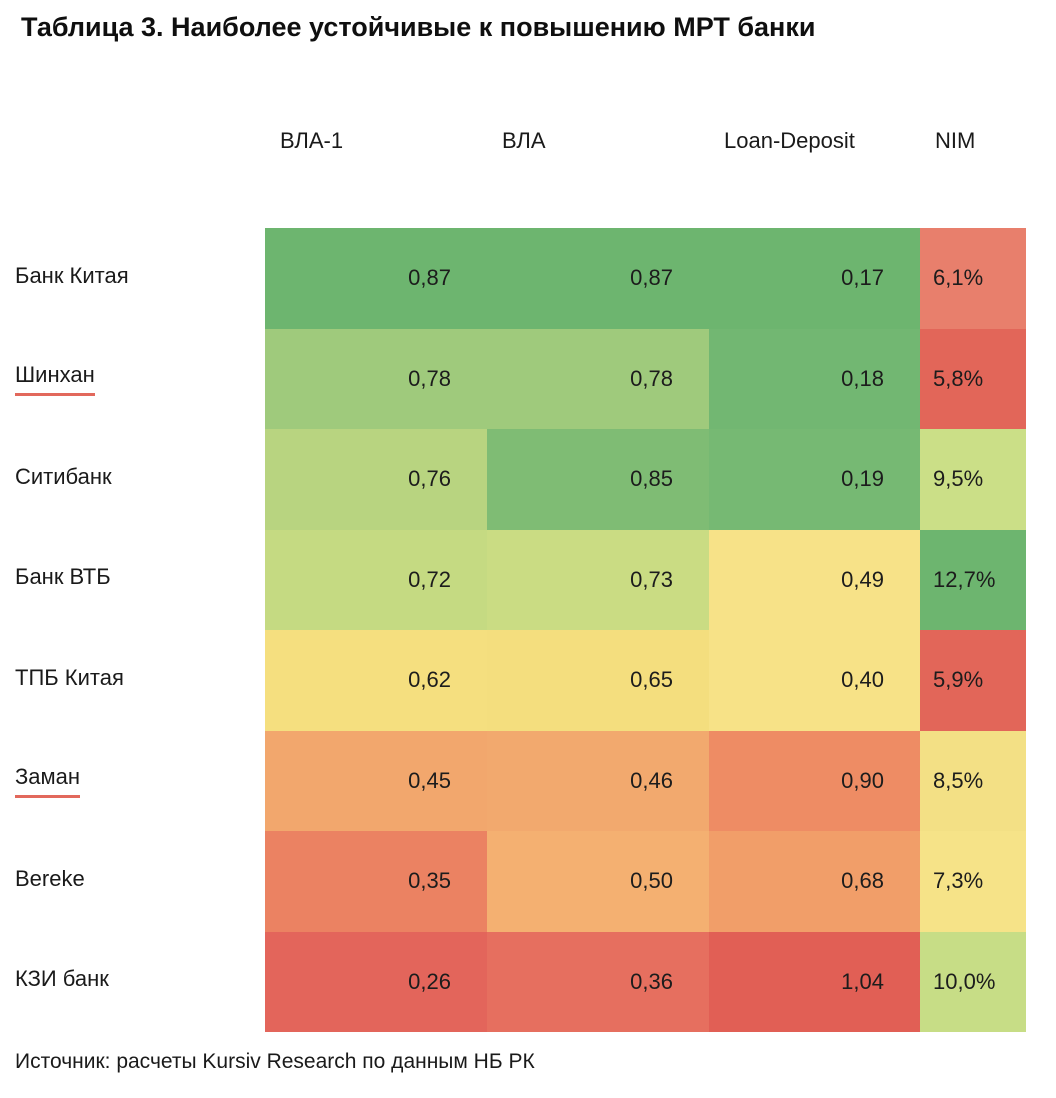  I want to click on table-row: ТПБ Китая 0,62 0,65 0,40 5,9%, so click(520, 680).